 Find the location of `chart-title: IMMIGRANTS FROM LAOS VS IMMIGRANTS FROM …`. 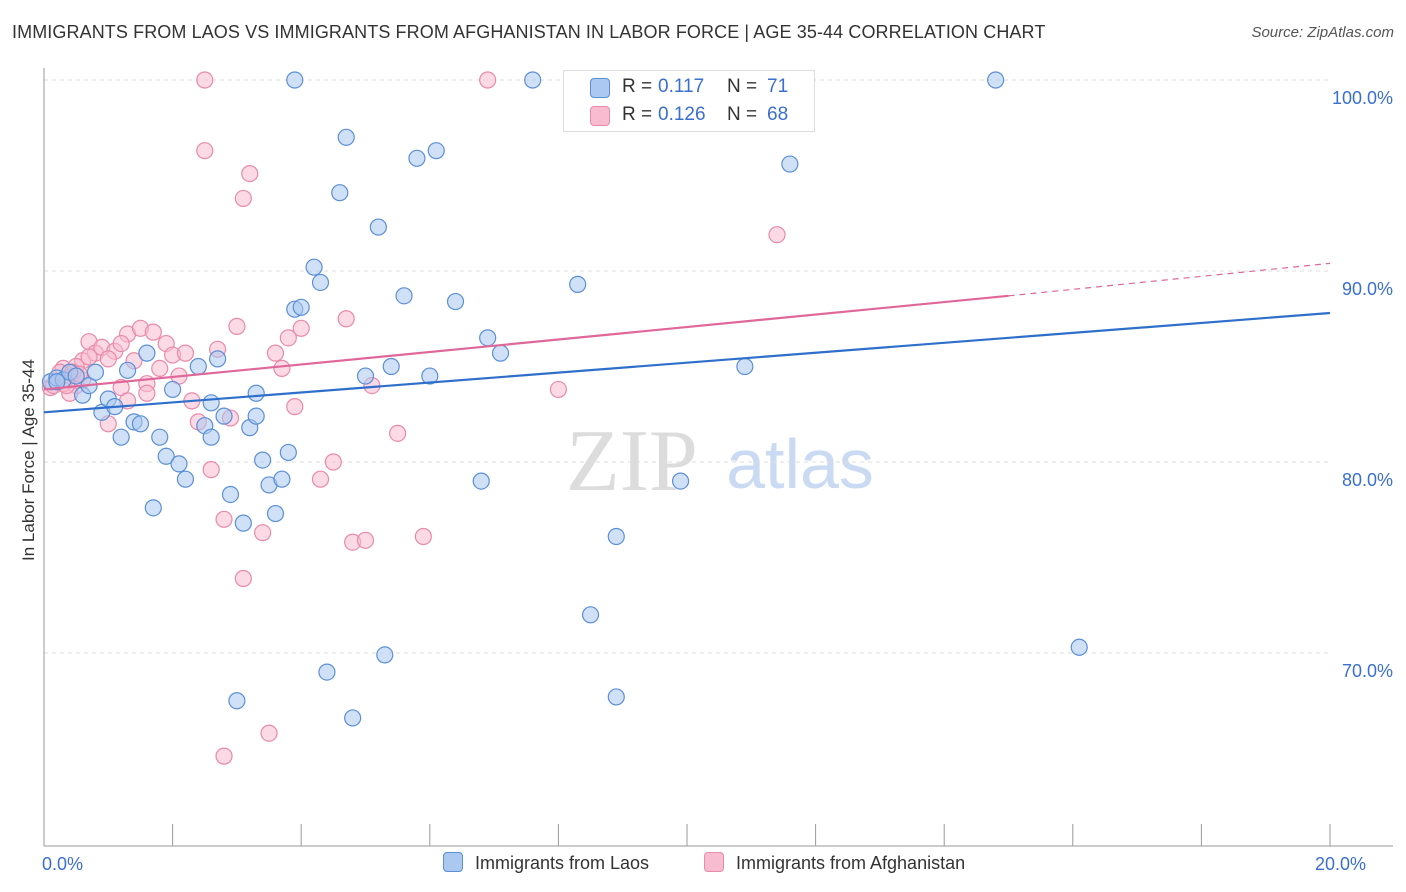

chart-title: IMMIGRANTS FROM LAOS VS IMMIGRANTS FROM … is located at coordinates (529, 32).